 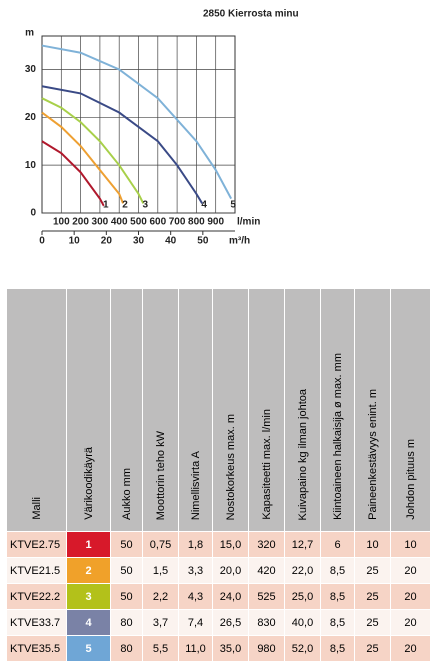 I want to click on table-row: KTVE22.2 3 50 2,2 4,3 24,0 525 25,0 8,5 25 20, so click(x=218, y=596).